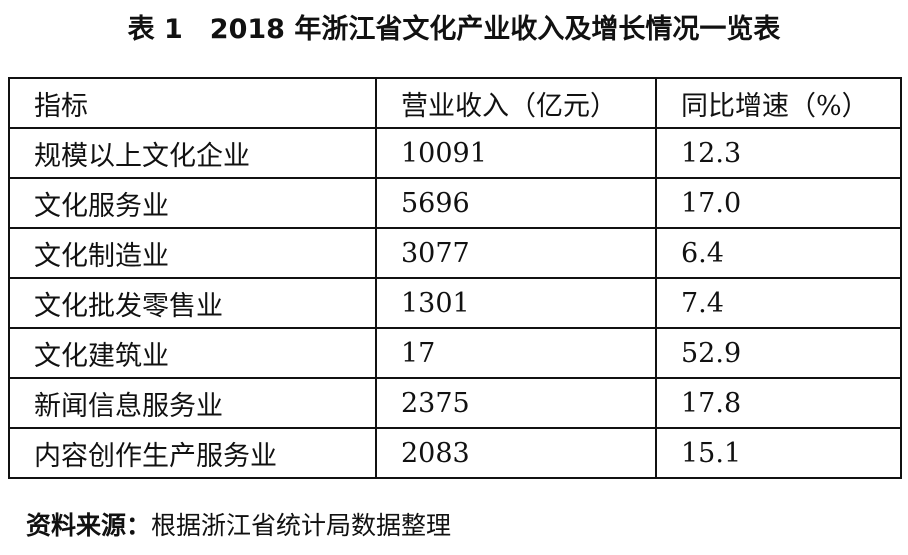 This screenshot has width=908, height=555. What do you see at coordinates (192, 253) in the screenshot?
I see `table-cell: 文化制造业` at bounding box center [192, 253].